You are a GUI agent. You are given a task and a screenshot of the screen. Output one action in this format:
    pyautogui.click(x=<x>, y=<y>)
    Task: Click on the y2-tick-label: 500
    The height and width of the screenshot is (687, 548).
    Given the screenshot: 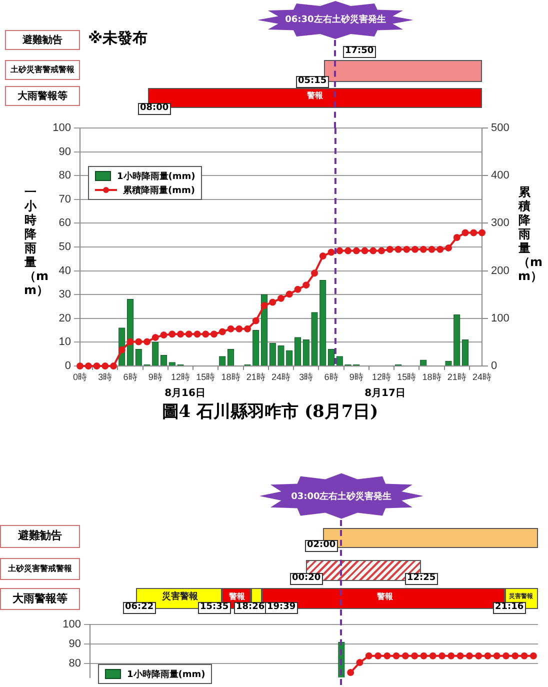 What is the action you would take?
    pyautogui.click(x=500, y=128)
    